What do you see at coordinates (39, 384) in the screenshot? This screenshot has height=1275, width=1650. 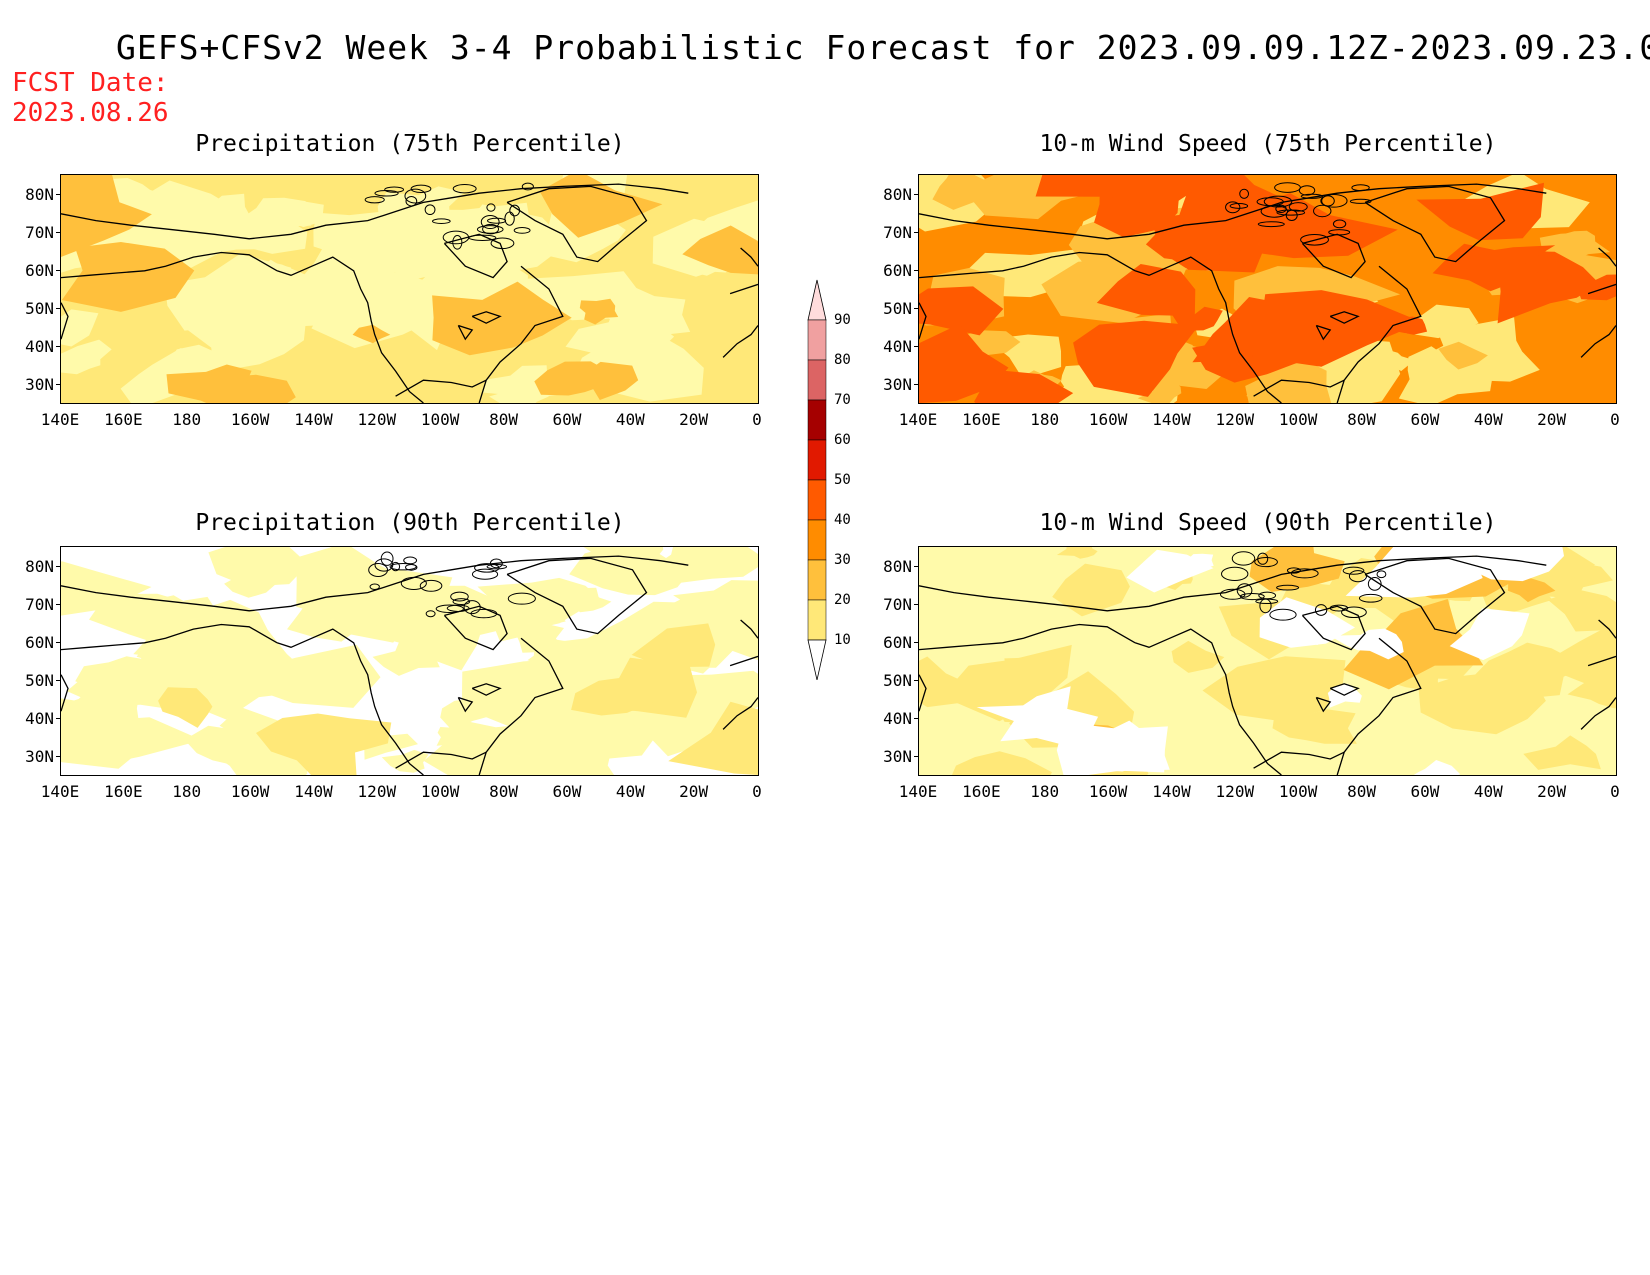 I see `y-tick-label-0-5: 30N` at bounding box center [39, 384].